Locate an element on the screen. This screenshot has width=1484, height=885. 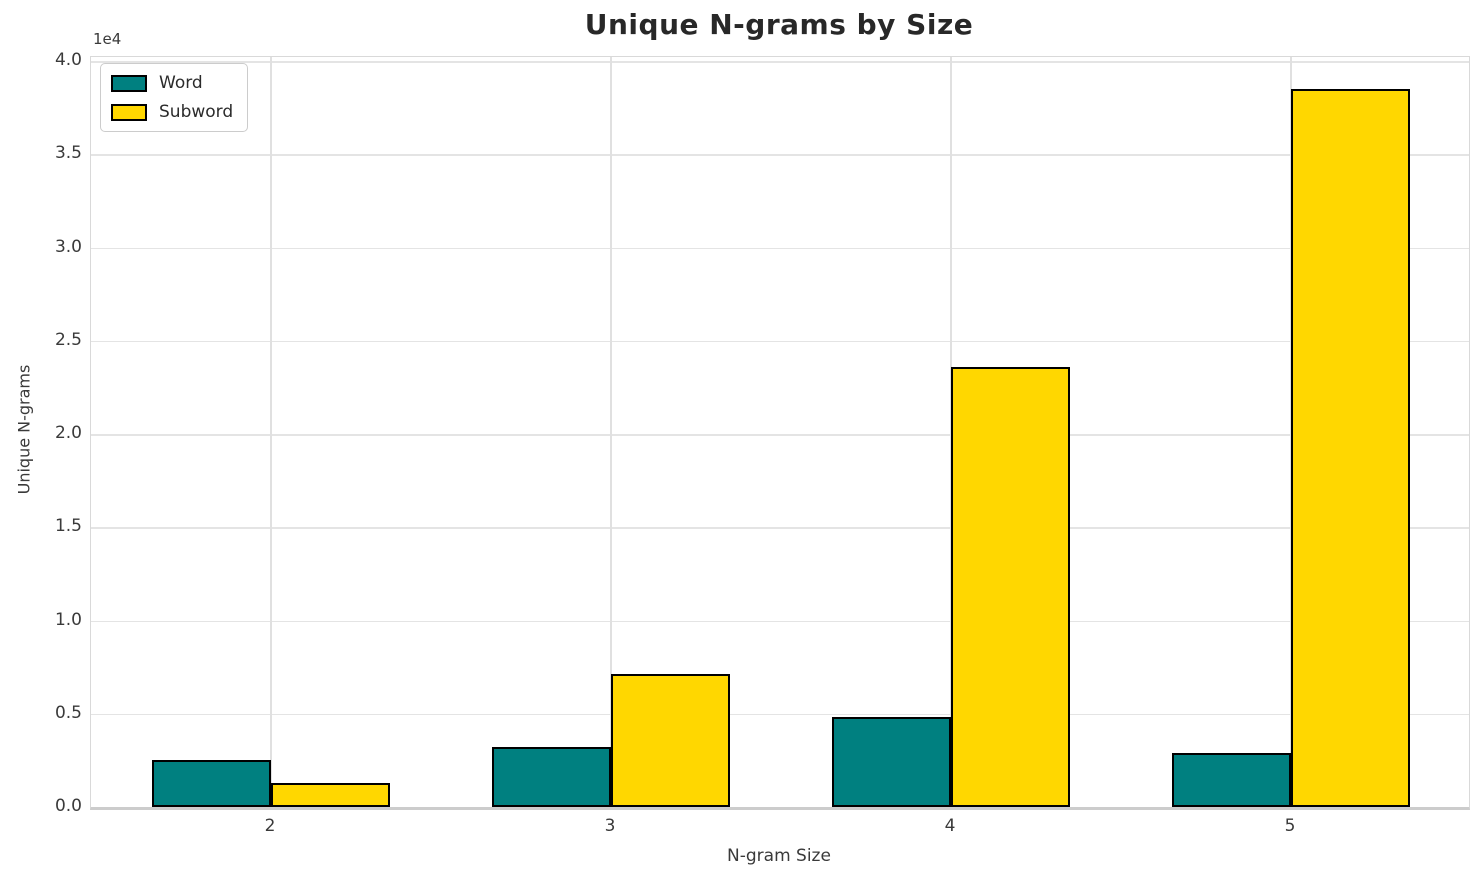
x-axis-label: N-gram Size is located at coordinates (779, 856).